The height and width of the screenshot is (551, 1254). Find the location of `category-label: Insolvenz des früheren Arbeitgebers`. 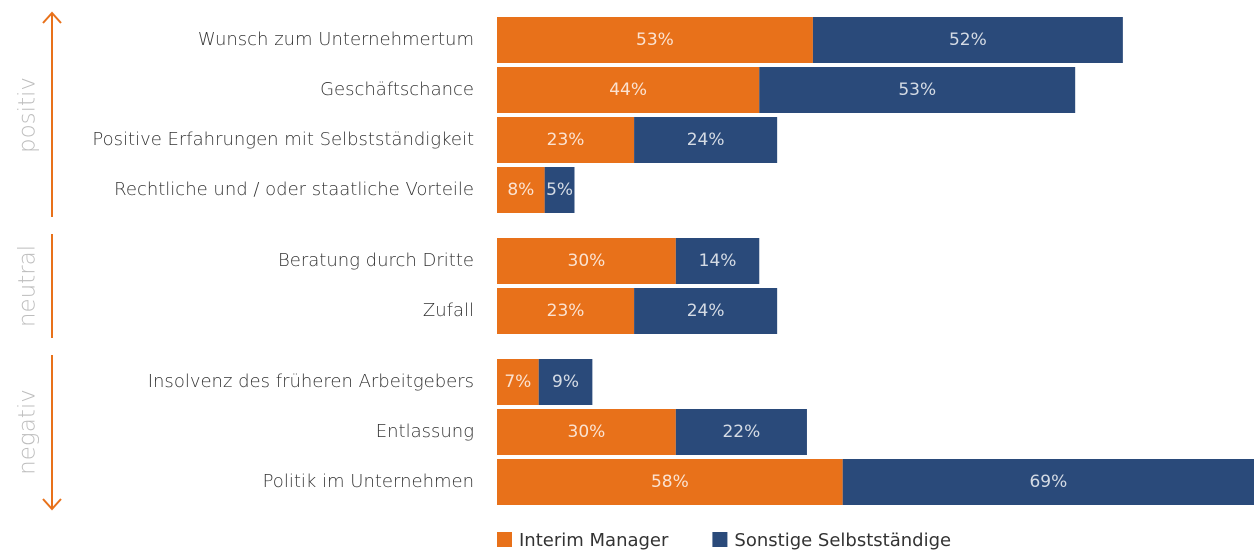

category-label: Insolvenz des früheren Arbeitgebers is located at coordinates (311, 381).